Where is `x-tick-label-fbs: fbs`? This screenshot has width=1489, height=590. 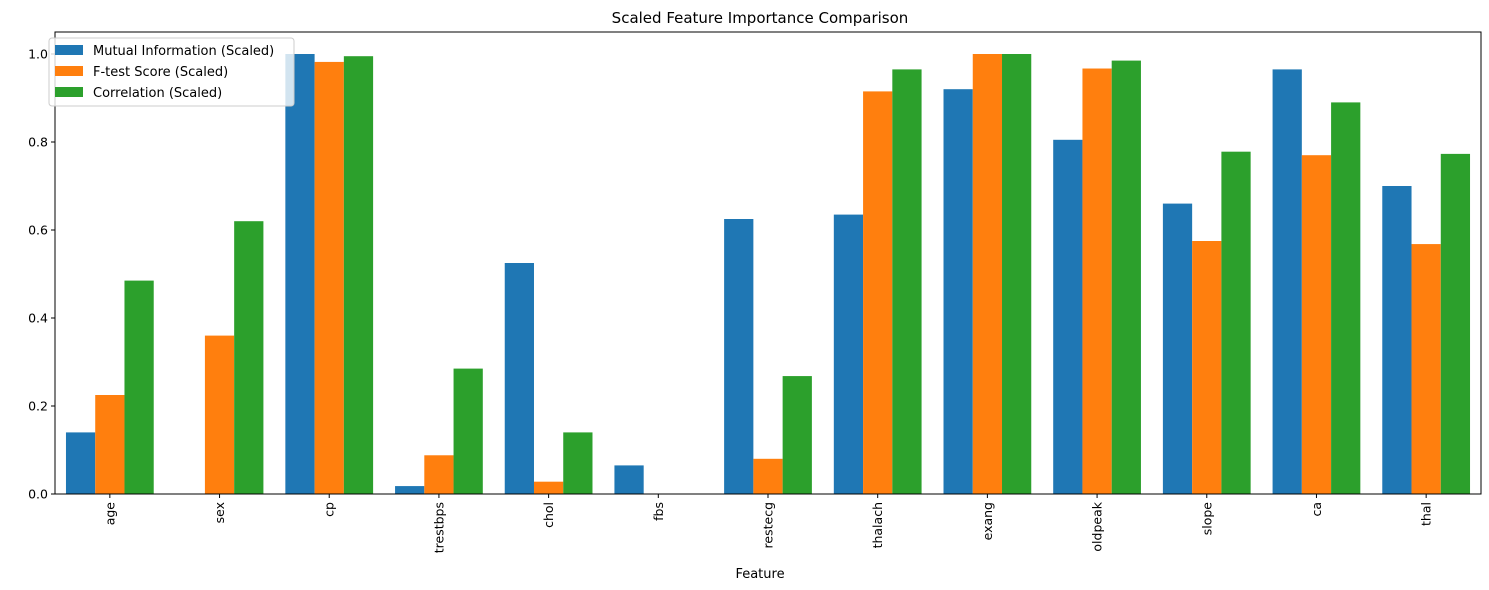
x-tick-label-fbs: fbs is located at coordinates (658, 511).